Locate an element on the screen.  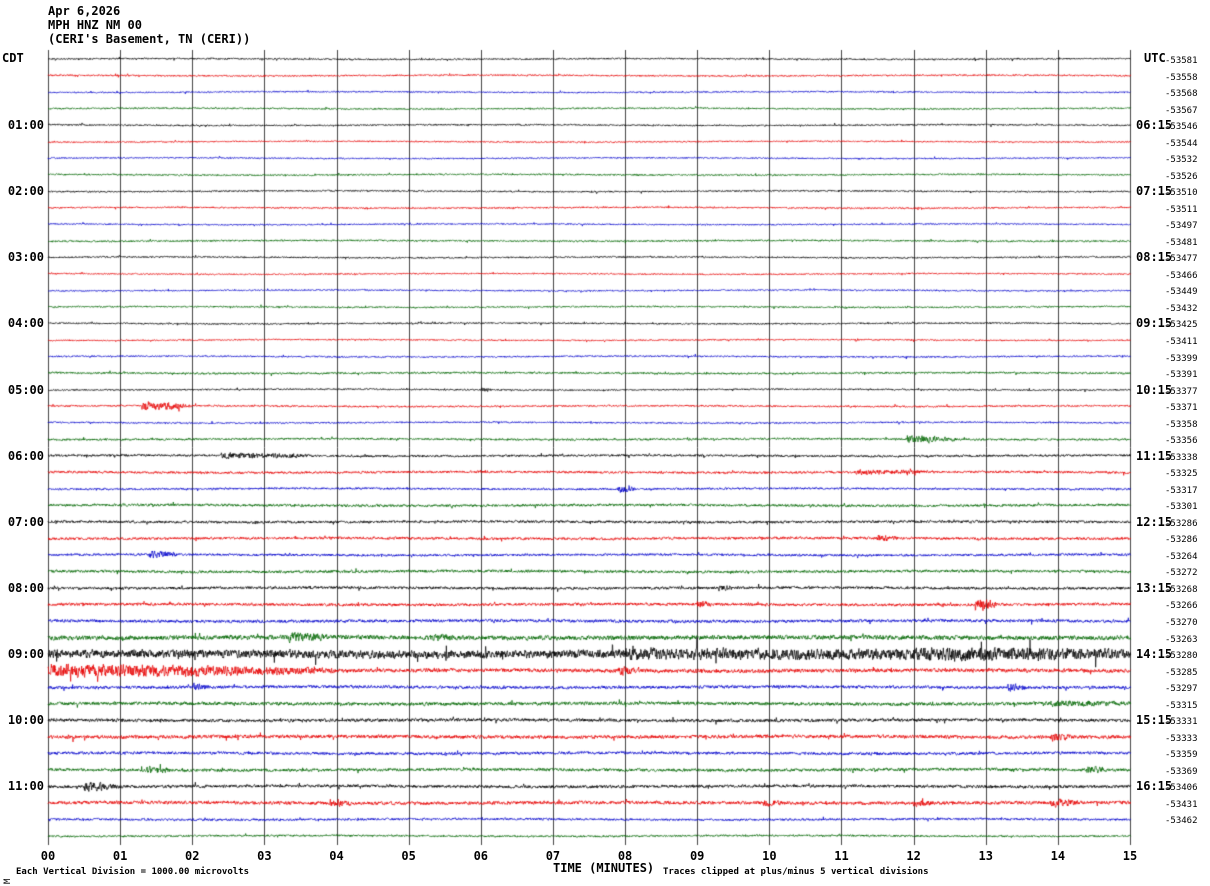
x-tick-label: 03 is located at coordinates (264, 856).